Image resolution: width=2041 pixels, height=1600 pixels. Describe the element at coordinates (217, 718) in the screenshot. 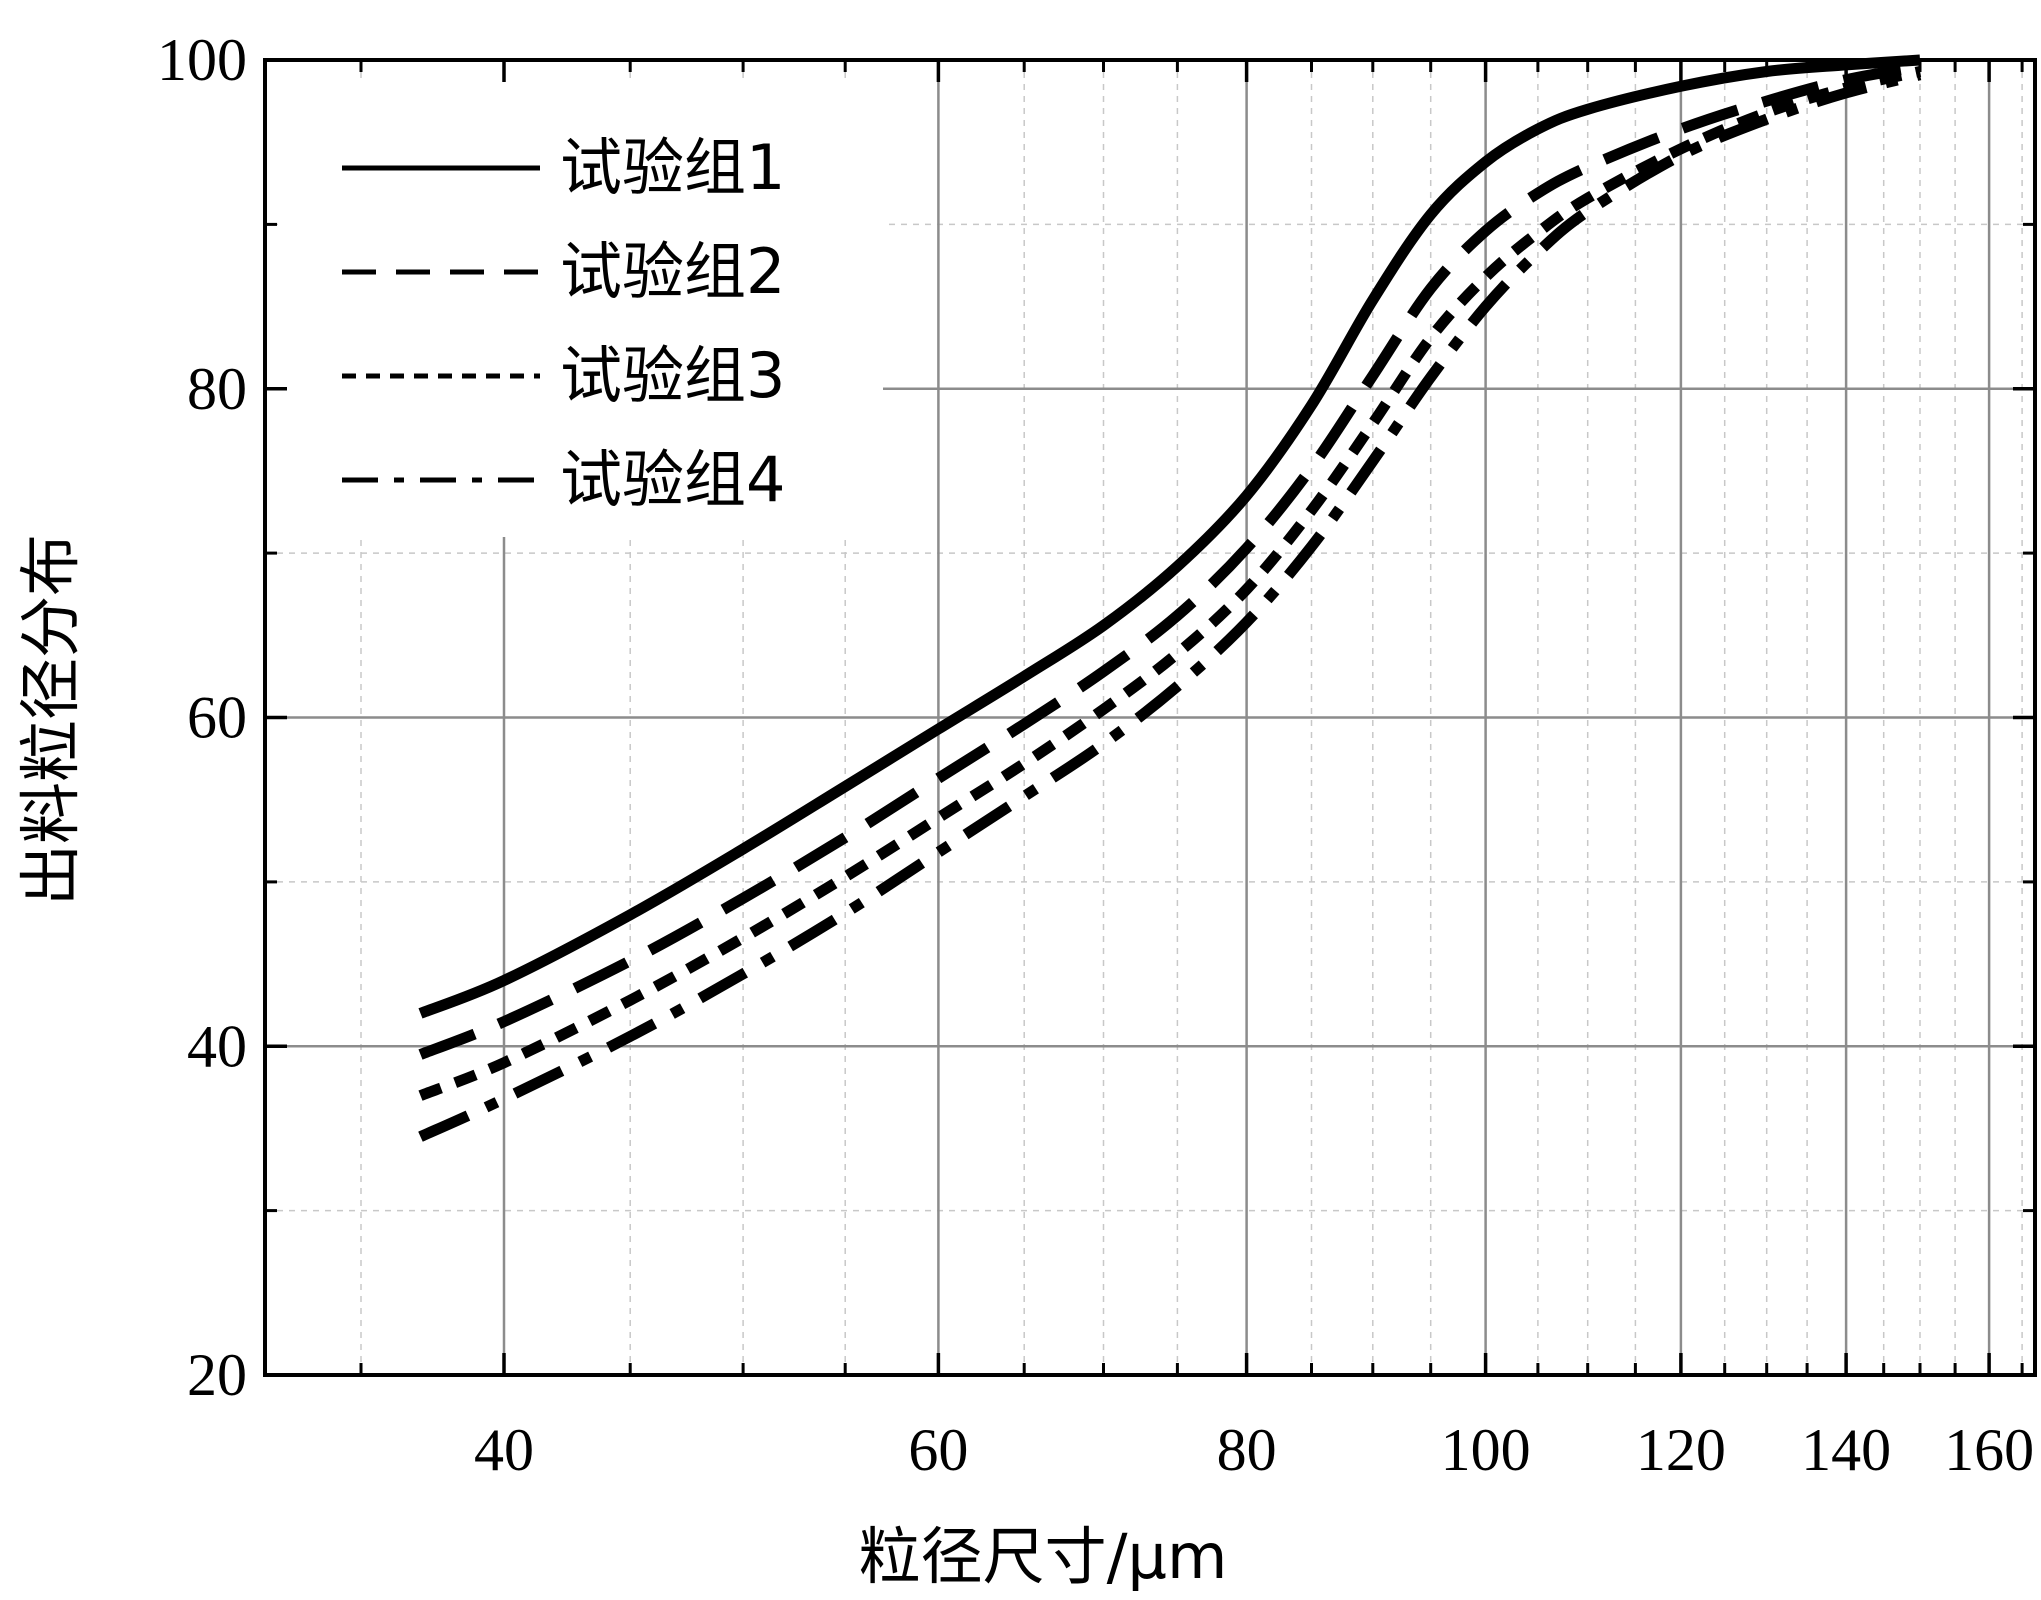

I see `y-tick-label: 60` at that location.